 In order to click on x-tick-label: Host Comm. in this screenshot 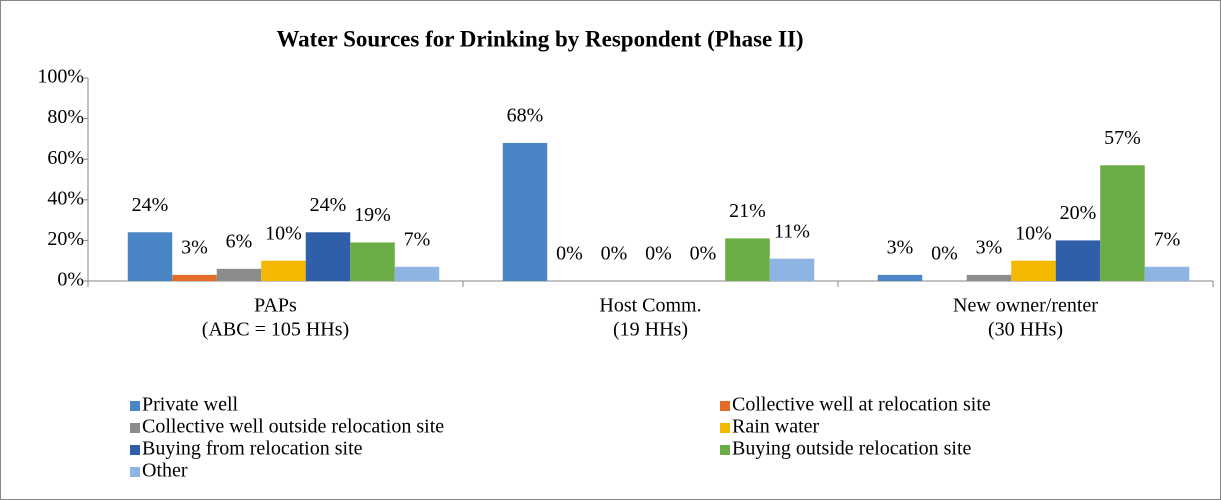, I will do `click(650, 306)`.